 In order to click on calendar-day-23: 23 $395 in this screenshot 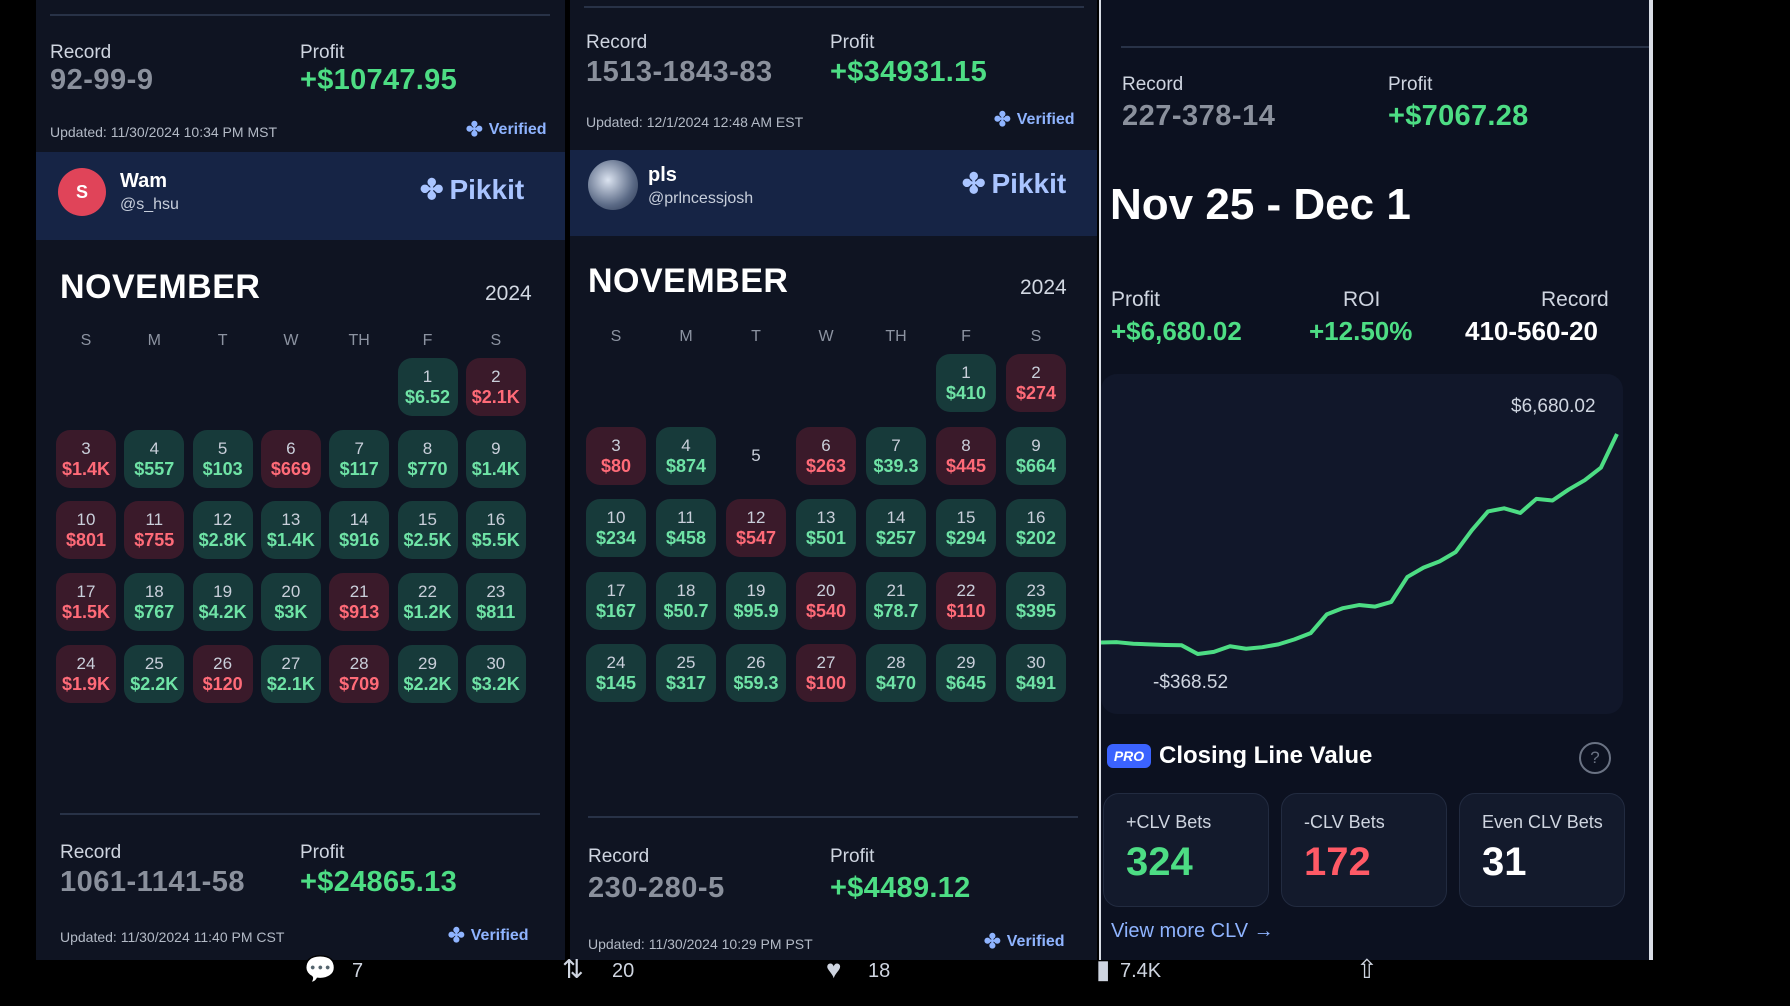, I will do `click(1036, 600)`.